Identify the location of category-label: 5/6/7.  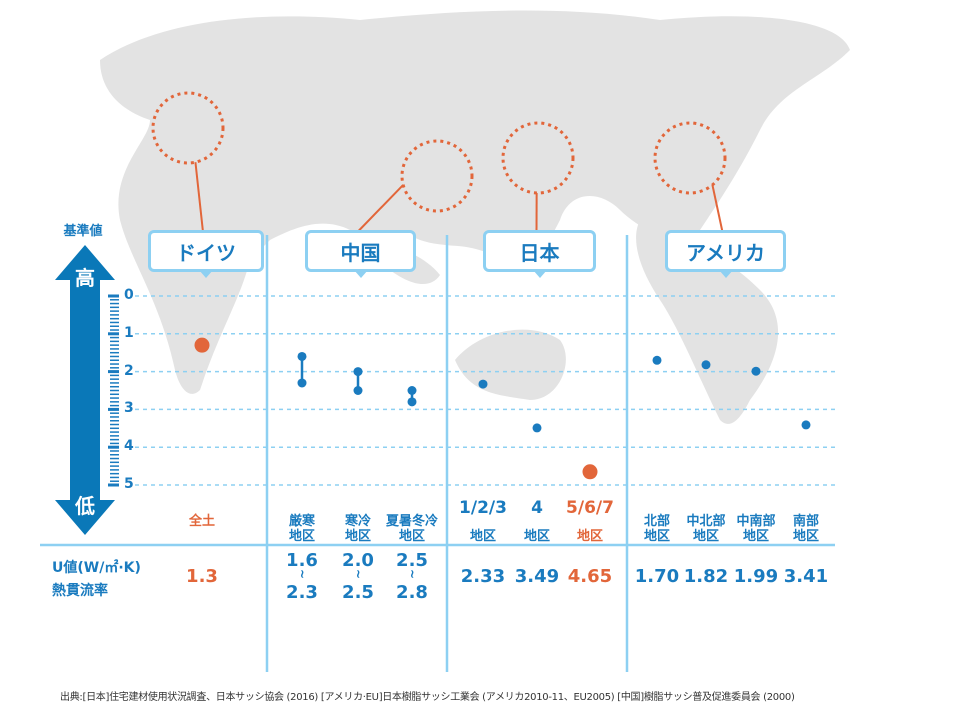
(590, 508).